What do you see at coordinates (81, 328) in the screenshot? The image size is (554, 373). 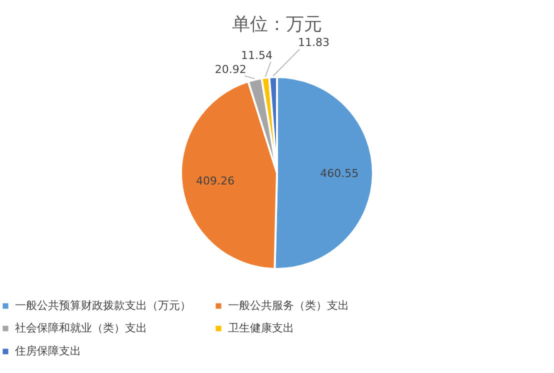 I see `legend-label: 社会保障和就业（类）支出` at bounding box center [81, 328].